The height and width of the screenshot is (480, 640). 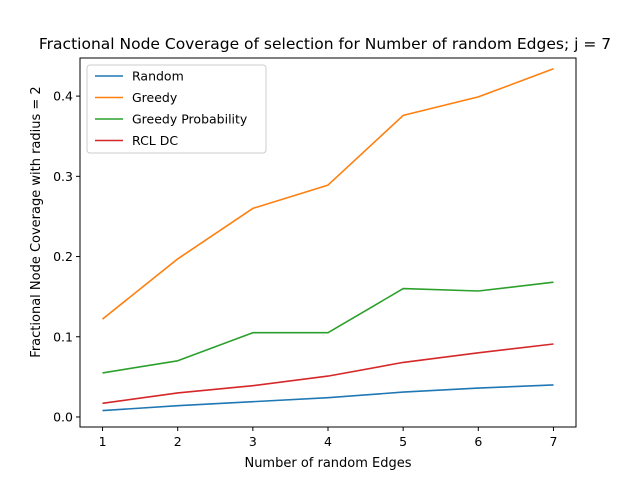 I want to click on x-axis-label: Number of random Edges, so click(x=327, y=463).